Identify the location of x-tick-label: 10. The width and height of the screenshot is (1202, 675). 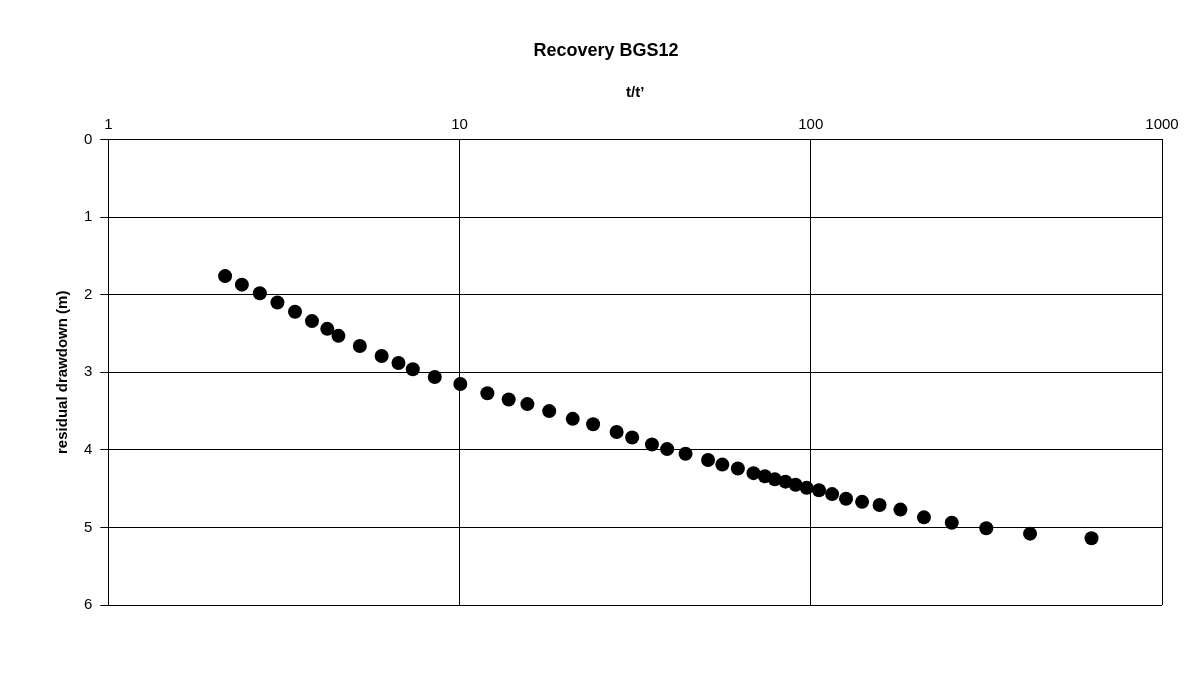
(459, 123).